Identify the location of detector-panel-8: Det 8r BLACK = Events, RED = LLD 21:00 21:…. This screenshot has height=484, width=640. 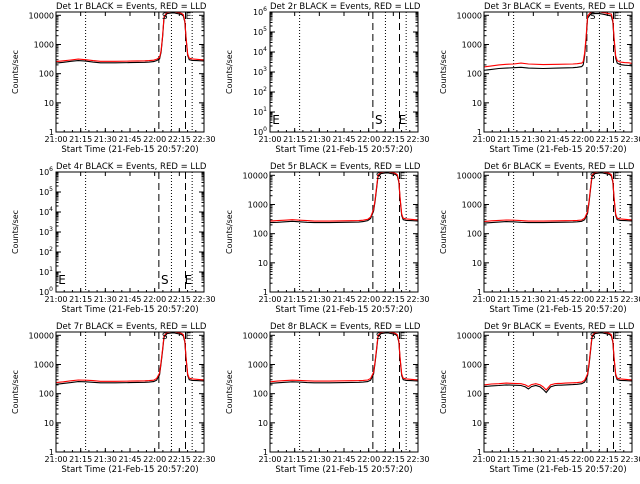
(327, 398).